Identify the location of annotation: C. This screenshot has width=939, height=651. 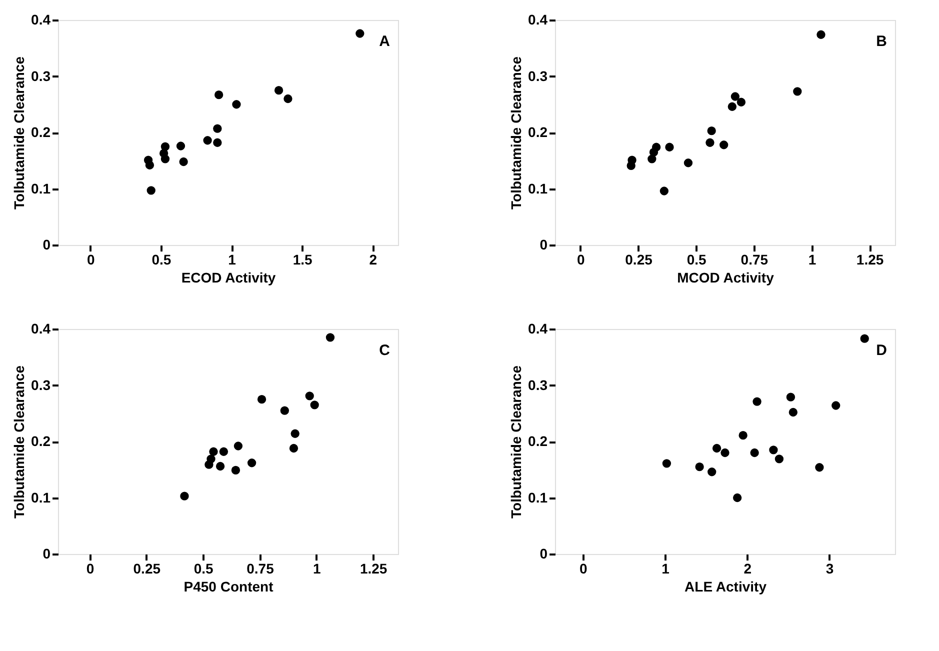
(384, 350).